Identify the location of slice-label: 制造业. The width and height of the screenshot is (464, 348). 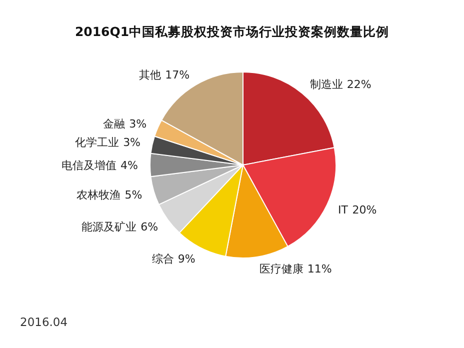
(326, 85).